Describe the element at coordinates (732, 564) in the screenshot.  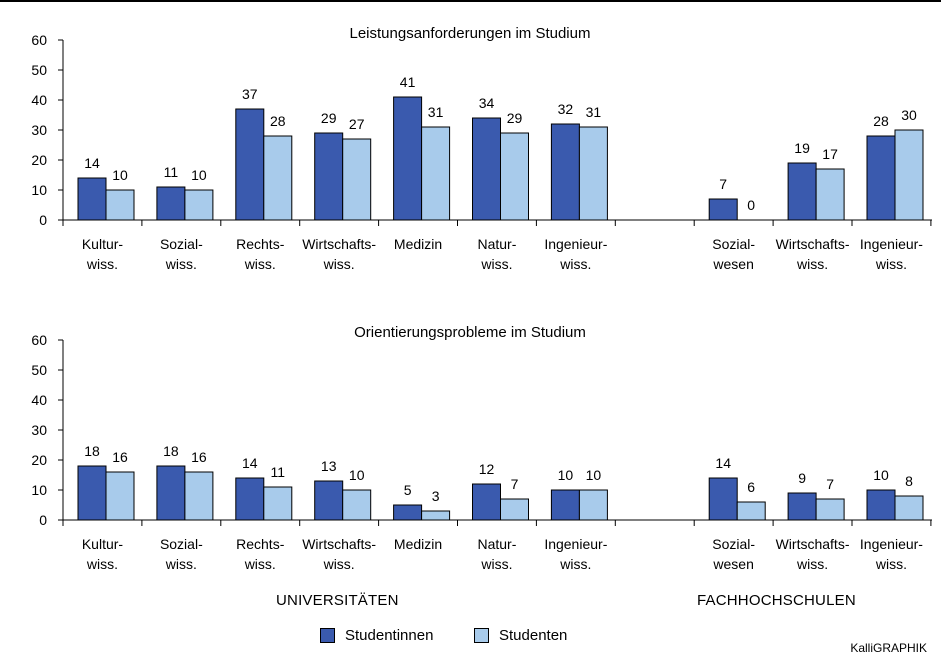
I see `category-label: wesen` at that location.